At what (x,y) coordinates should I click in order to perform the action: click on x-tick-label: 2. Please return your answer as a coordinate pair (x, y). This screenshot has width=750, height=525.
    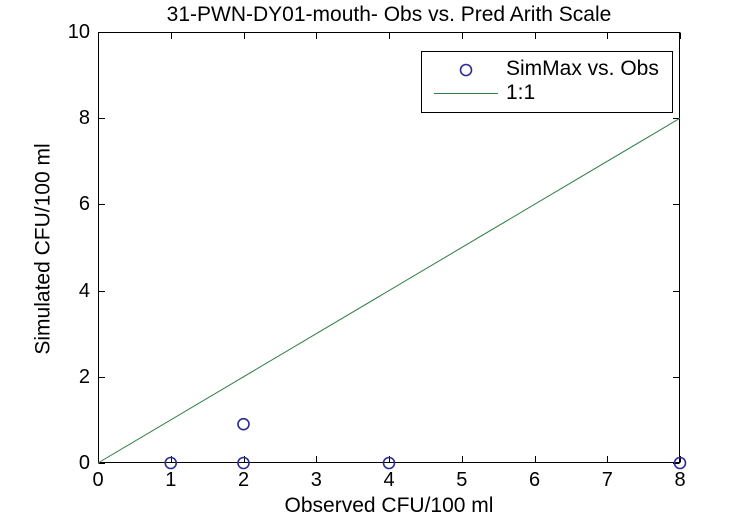
    Looking at the image, I should click on (243, 480).